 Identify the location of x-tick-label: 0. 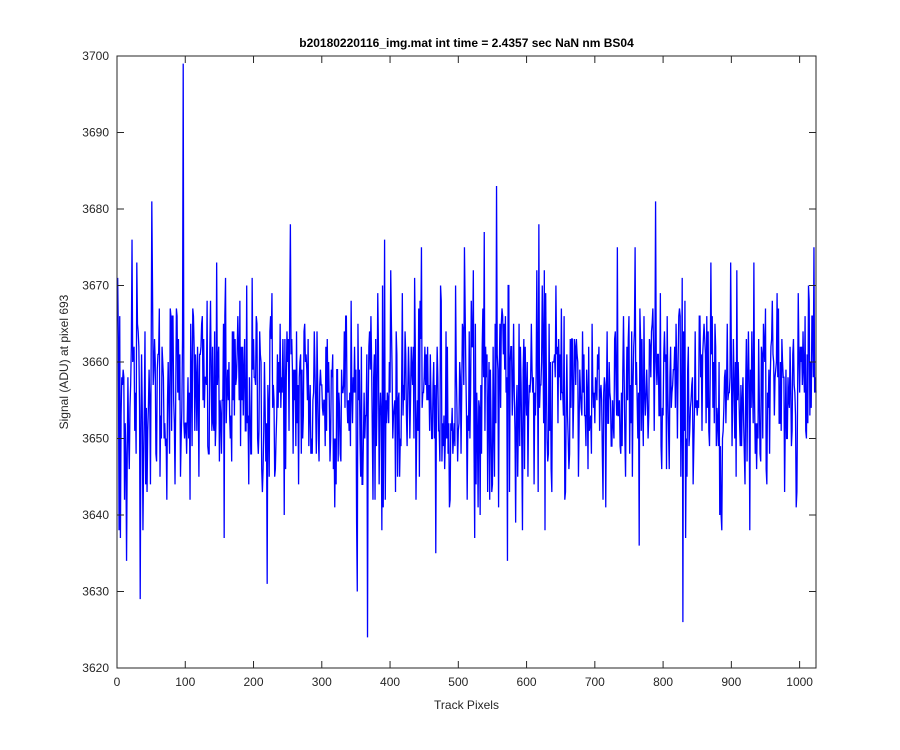
(117, 682).